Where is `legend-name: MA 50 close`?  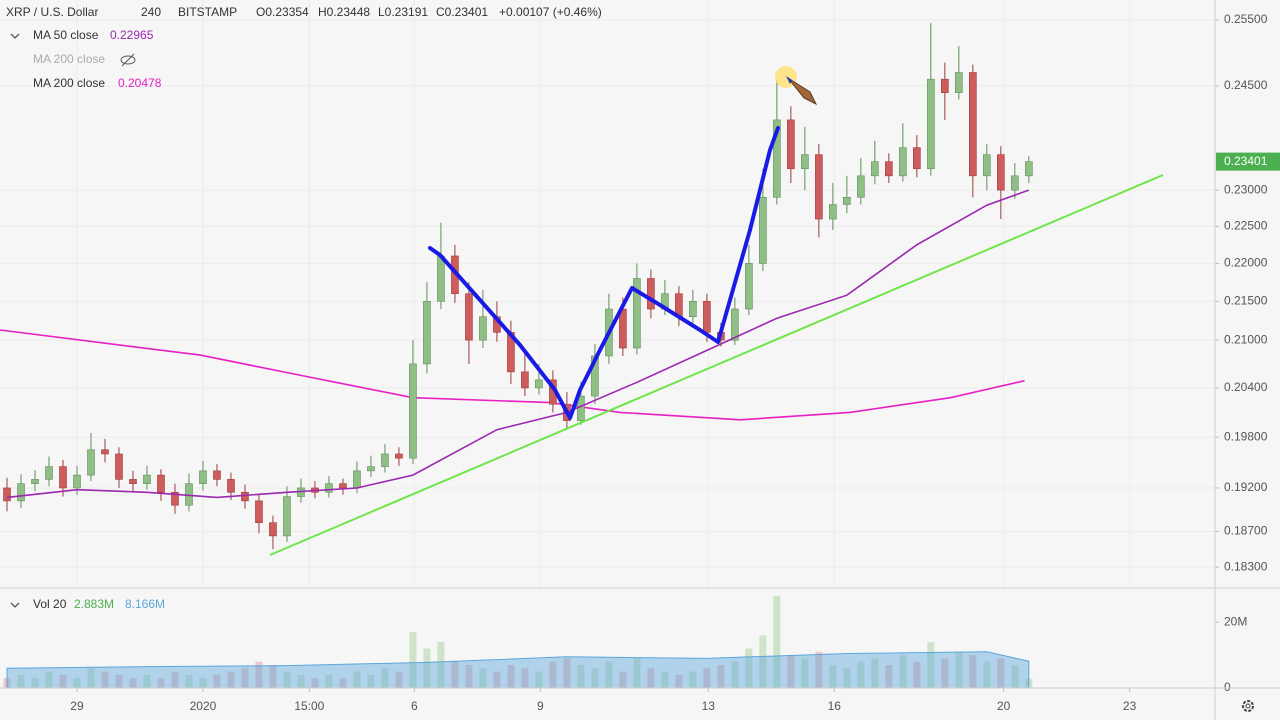 legend-name: MA 50 close is located at coordinates (66, 35).